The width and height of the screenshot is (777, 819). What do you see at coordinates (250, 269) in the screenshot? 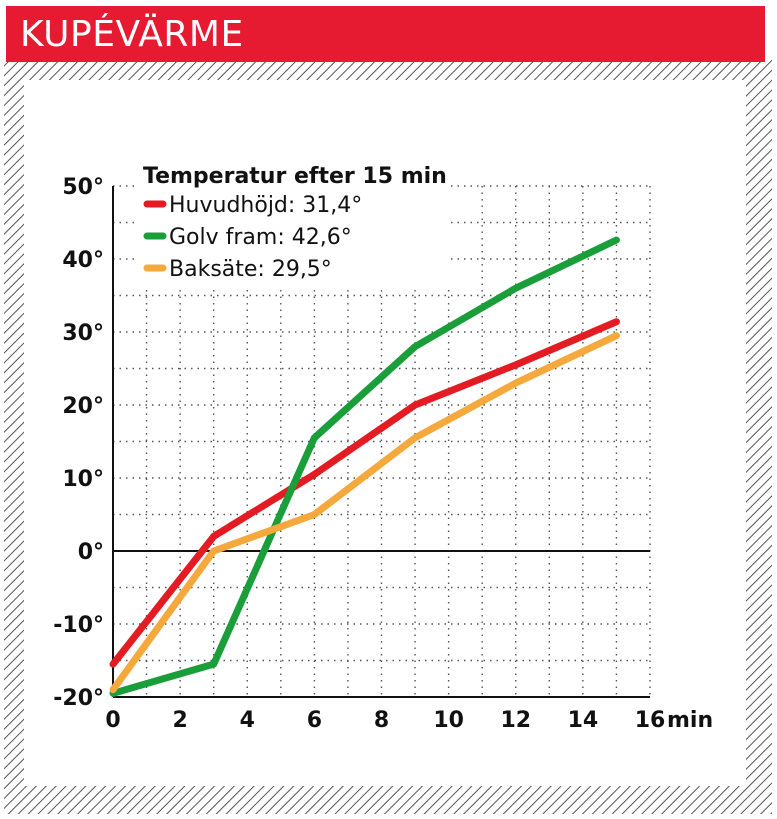
I see `legend-label-baksate: Baksäte: 29,5°` at bounding box center [250, 269].